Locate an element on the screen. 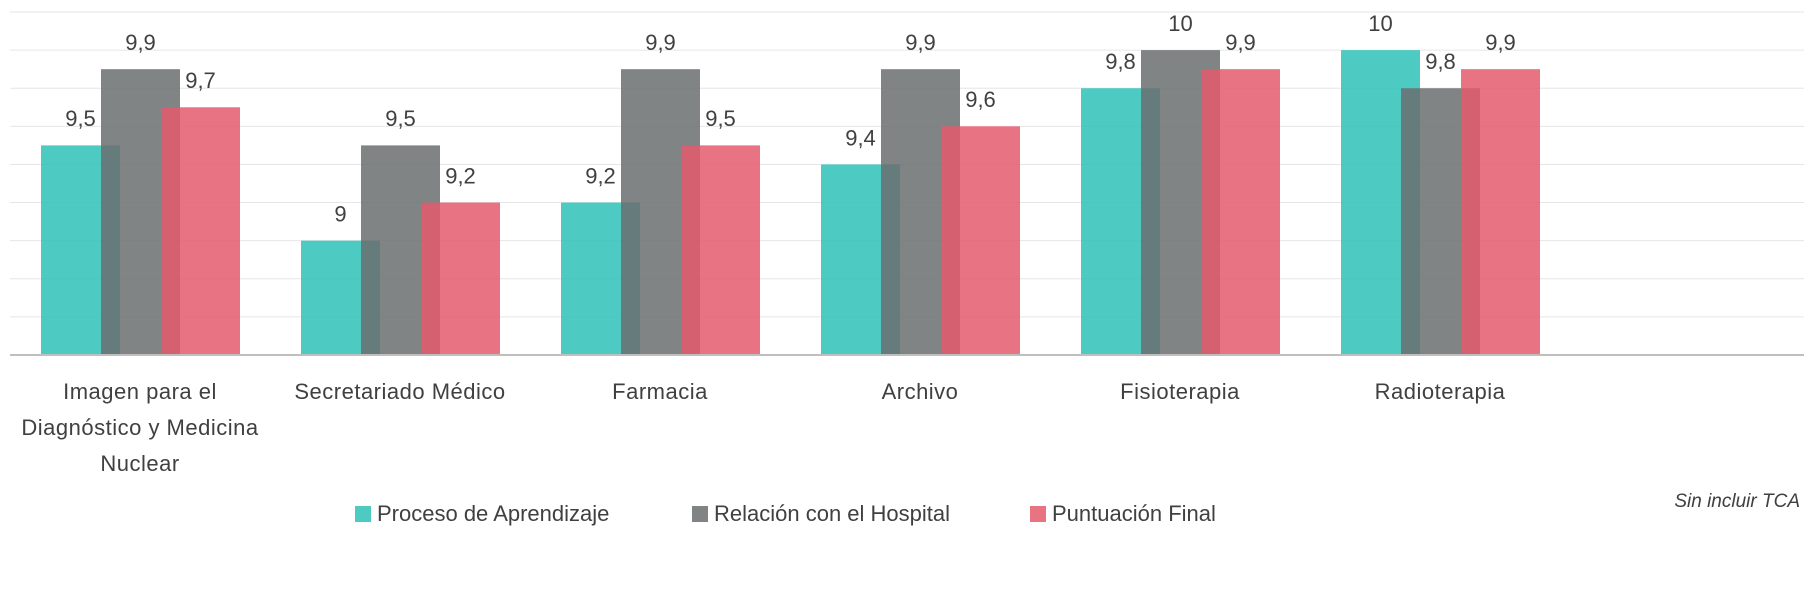 The image size is (1804, 605). data-label: 9,4 is located at coordinates (860, 137).